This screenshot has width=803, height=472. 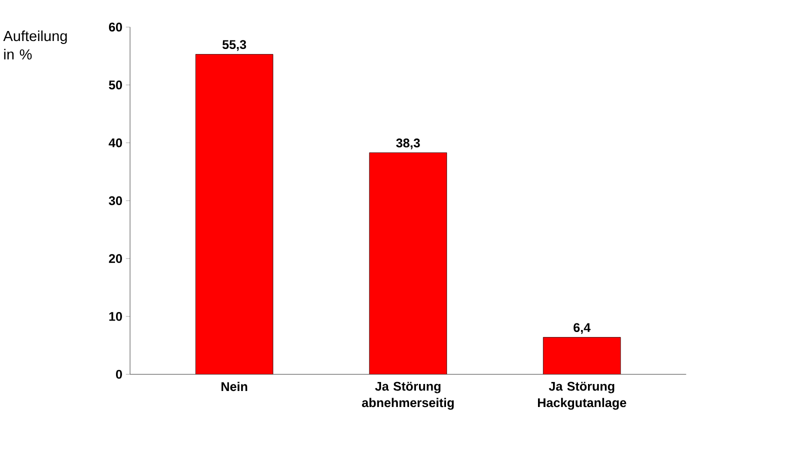 I want to click on y-tick-label: 60, so click(x=115, y=27).